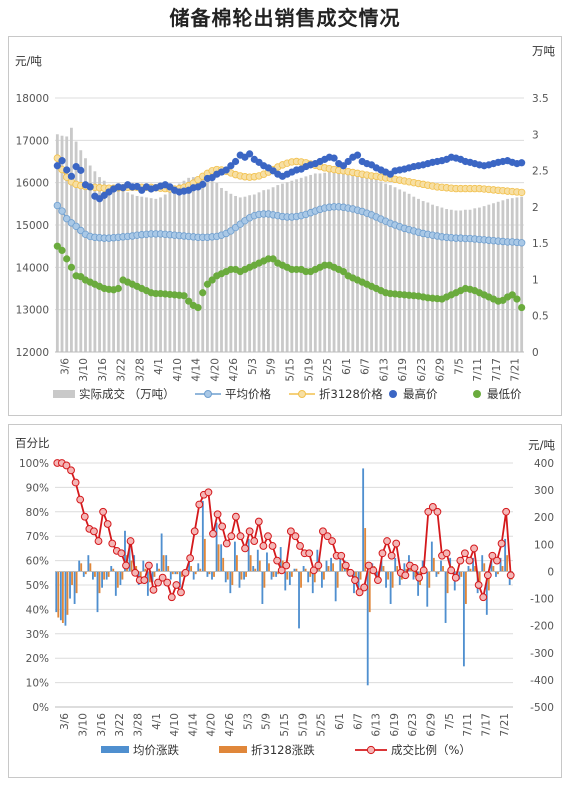 This screenshot has height=786, width=570. Describe the element at coordinates (358, 721) in the screenshot. I see `x-tick-label: 6/7` at that location.